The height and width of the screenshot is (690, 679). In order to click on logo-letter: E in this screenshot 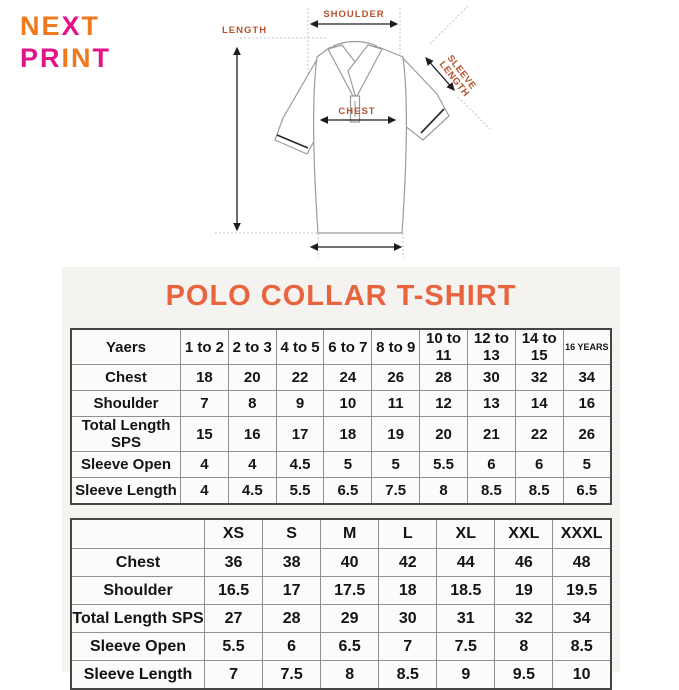, I will do `click(51, 26)`.